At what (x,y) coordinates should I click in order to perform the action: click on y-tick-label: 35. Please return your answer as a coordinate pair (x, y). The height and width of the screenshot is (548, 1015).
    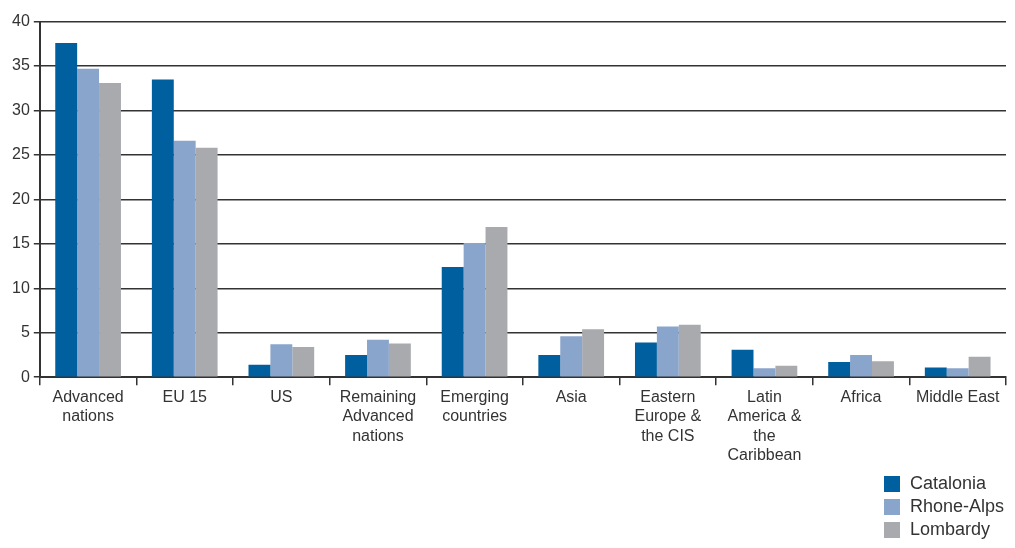
    Looking at the image, I should click on (21, 65).